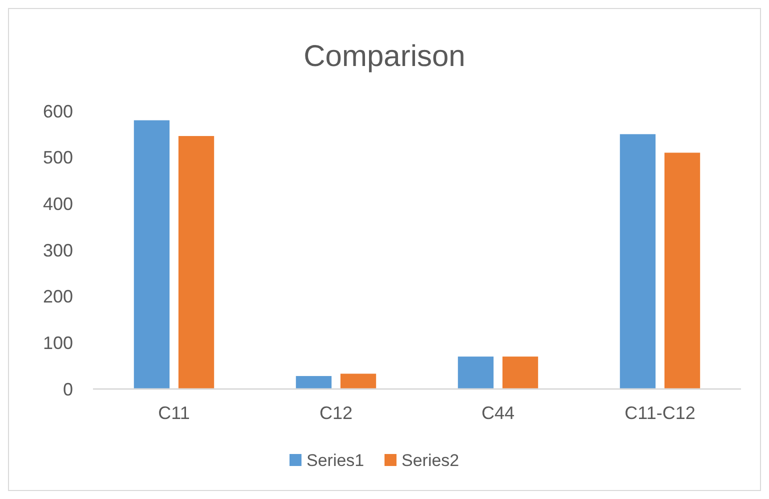 The image size is (769, 499). I want to click on chart-title: Comparison, so click(385, 56).